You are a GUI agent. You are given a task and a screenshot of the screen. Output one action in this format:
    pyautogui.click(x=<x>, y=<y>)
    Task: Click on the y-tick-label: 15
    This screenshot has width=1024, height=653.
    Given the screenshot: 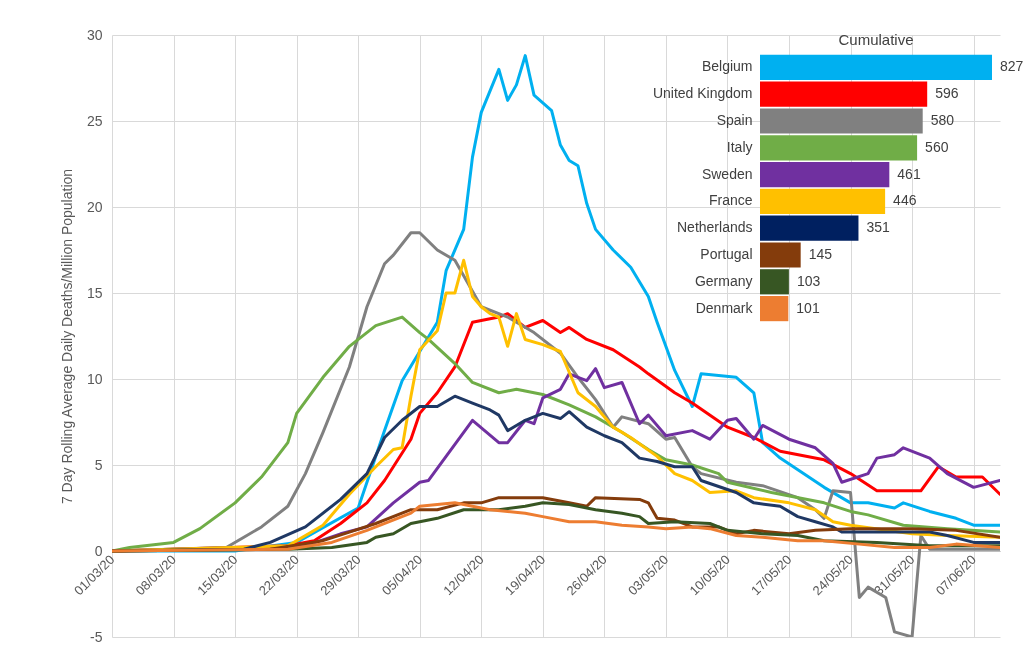 What is the action you would take?
    pyautogui.click(x=94, y=292)
    